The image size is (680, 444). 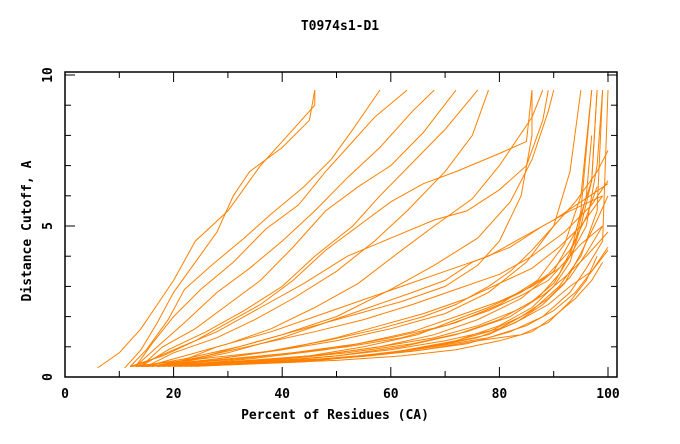 I want to click on x-tick-label: 20, so click(x=174, y=394).